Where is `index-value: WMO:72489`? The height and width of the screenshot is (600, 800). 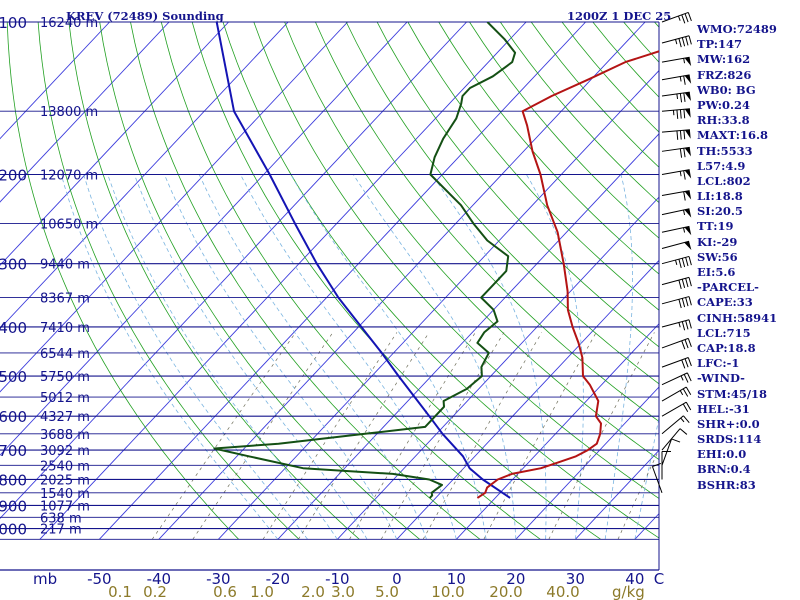 index-value: WMO:72489 is located at coordinates (737, 29).